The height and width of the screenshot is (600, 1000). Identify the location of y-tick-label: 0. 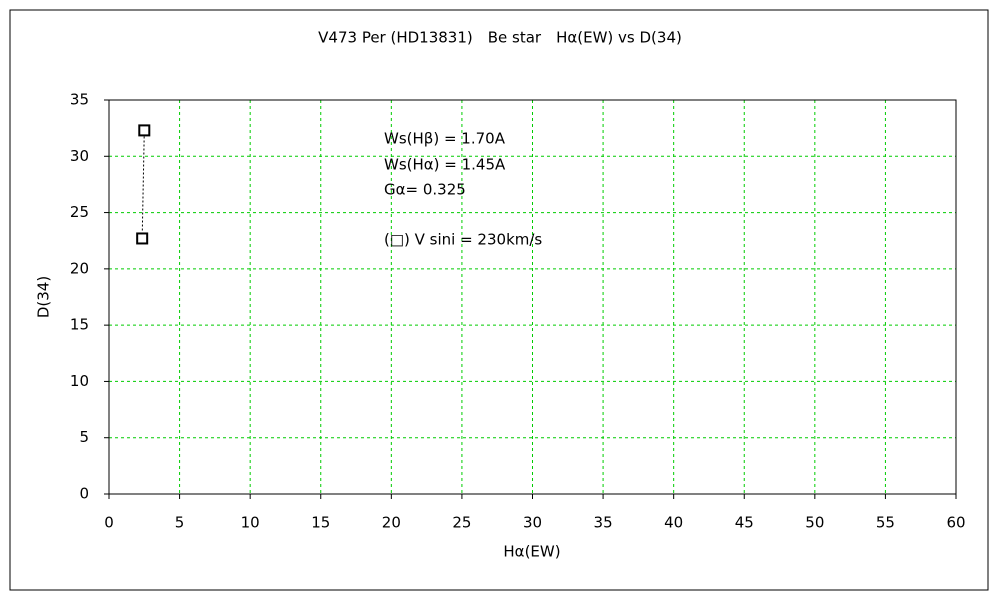
(84, 494).